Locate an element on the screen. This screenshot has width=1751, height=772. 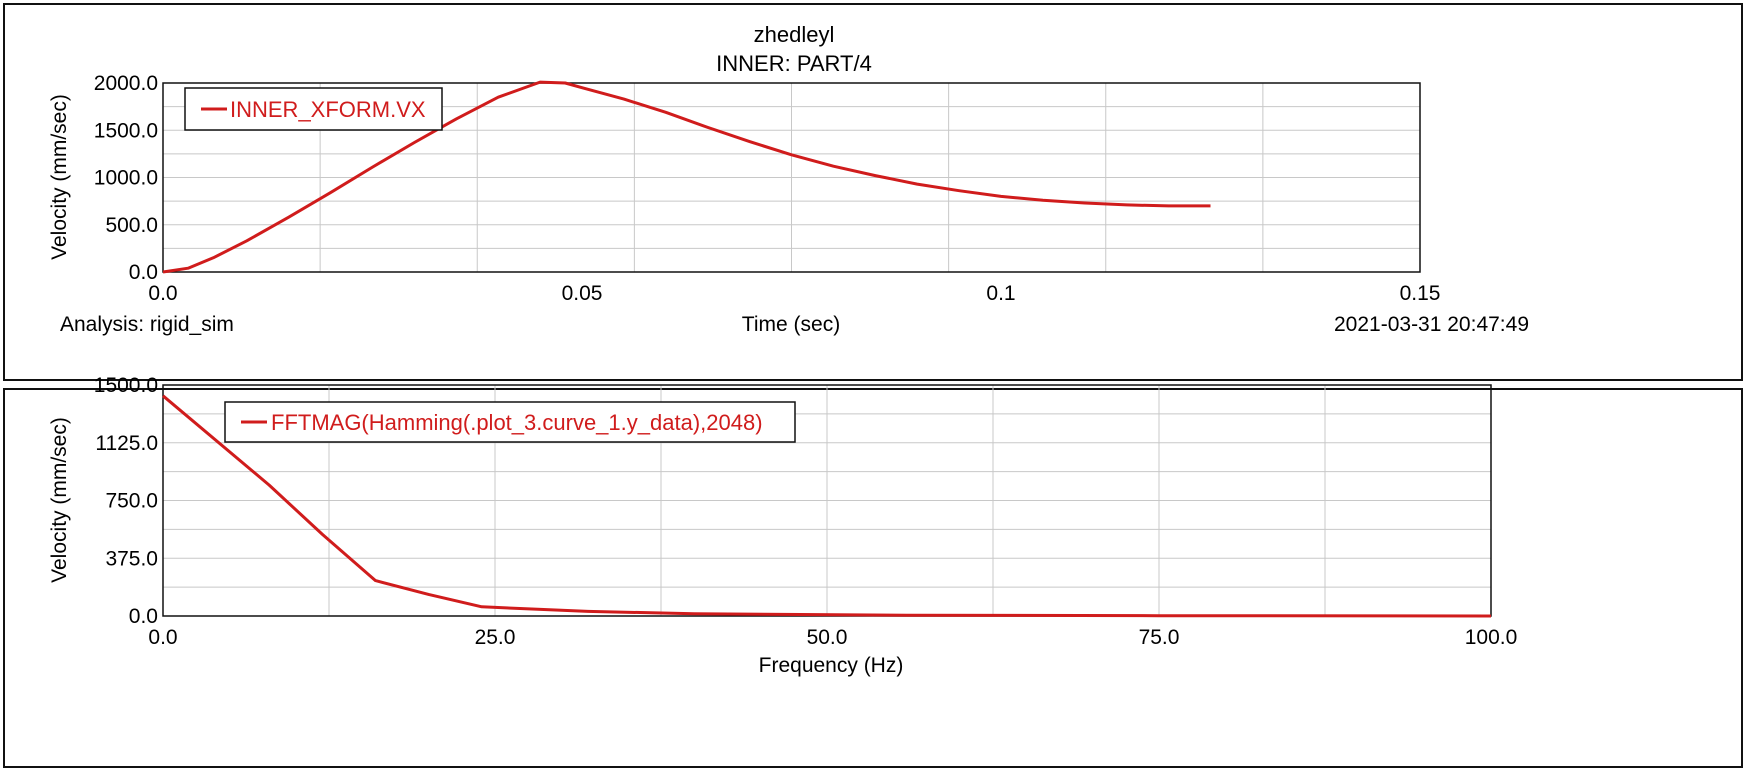
y-tick-labels: 0.0 375.0 750.0 1125.0 1500.0 is located at coordinates (126, 501).